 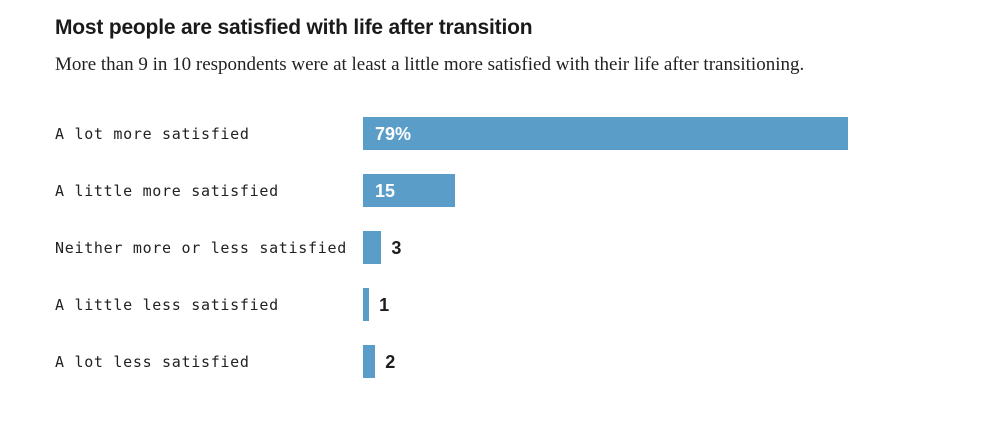 I want to click on bar-row: Neither more or less satisfied 3 3, so click(x=527, y=247).